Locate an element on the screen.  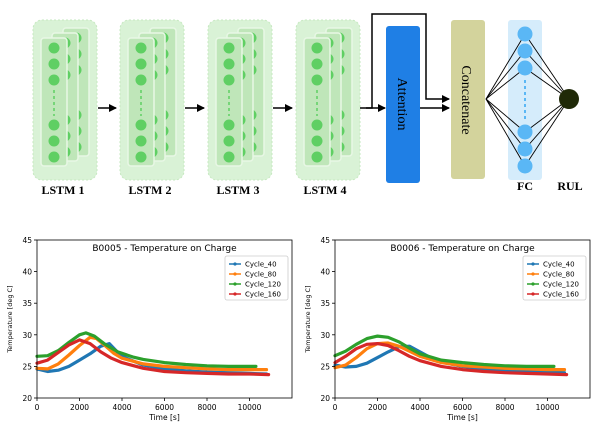
legend-entry: Cycle_80 is located at coordinates (261, 275).